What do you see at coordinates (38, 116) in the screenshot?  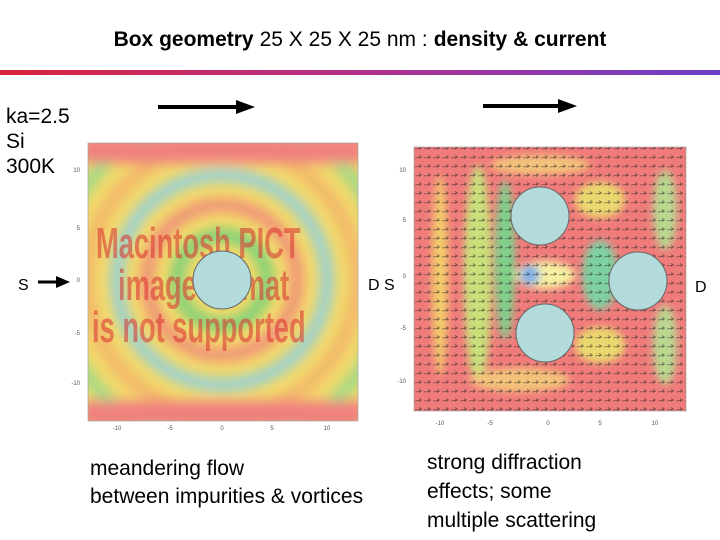 I see `side-label-line: ka=2.5` at bounding box center [38, 116].